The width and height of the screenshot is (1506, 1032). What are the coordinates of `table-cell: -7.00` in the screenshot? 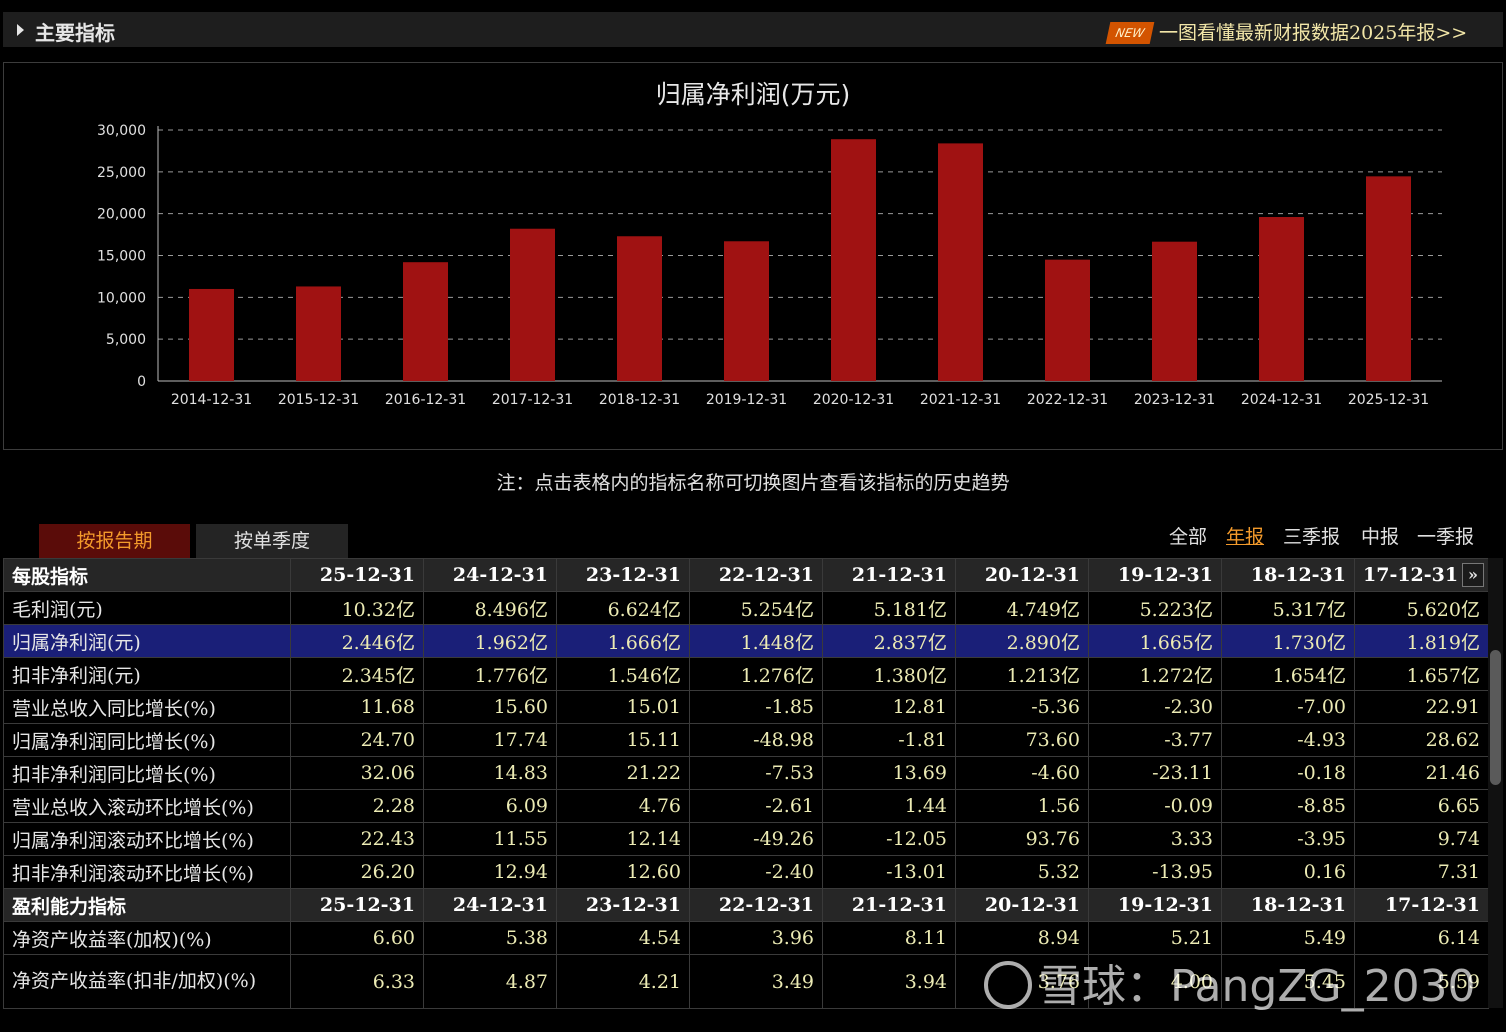 It's located at (1288, 707).